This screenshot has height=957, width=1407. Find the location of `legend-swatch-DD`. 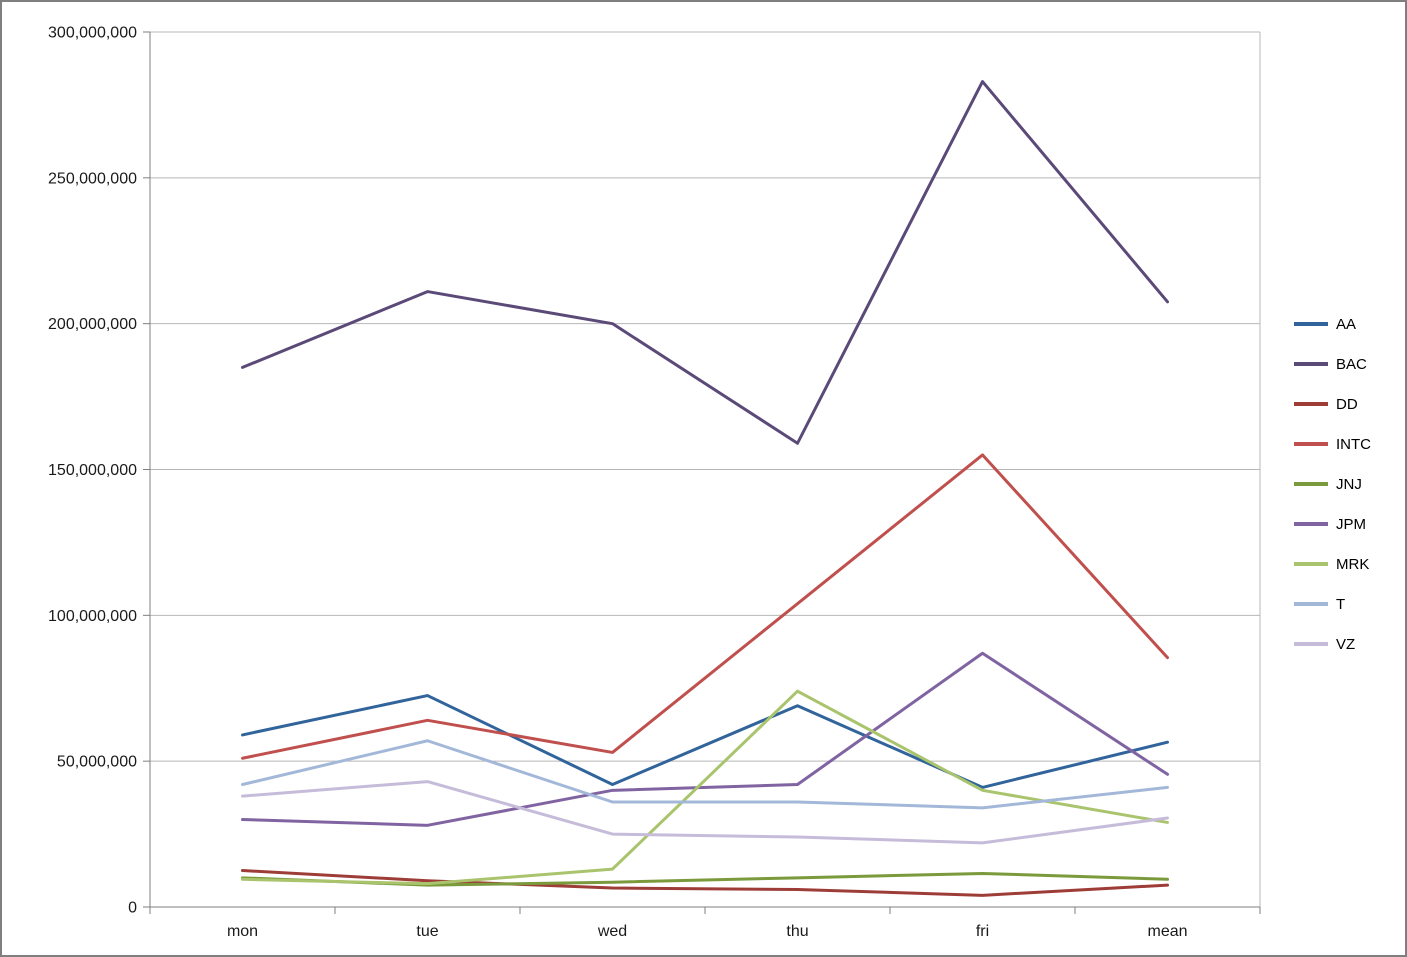

legend-swatch-DD is located at coordinates (1311, 404).